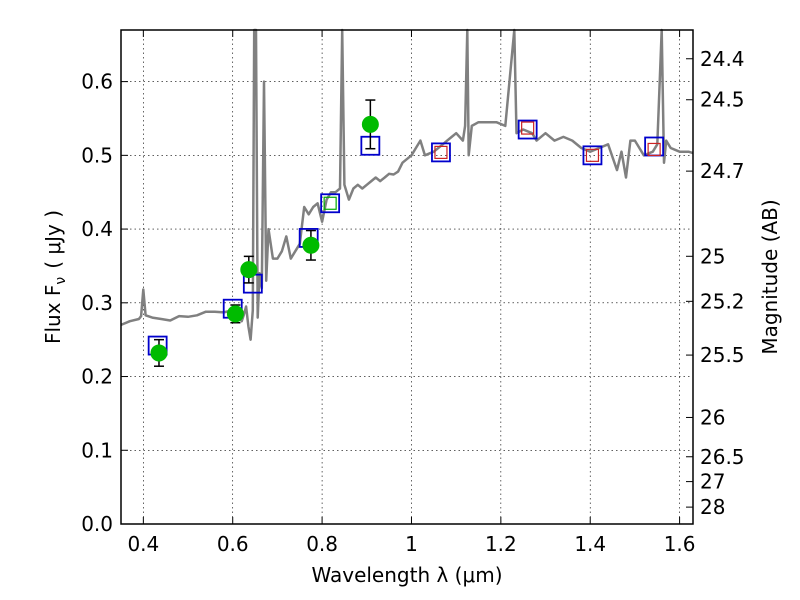 This screenshot has width=800, height=600. Describe the element at coordinates (97, 303) in the screenshot. I see `y-tick-label: 0.3` at that location.